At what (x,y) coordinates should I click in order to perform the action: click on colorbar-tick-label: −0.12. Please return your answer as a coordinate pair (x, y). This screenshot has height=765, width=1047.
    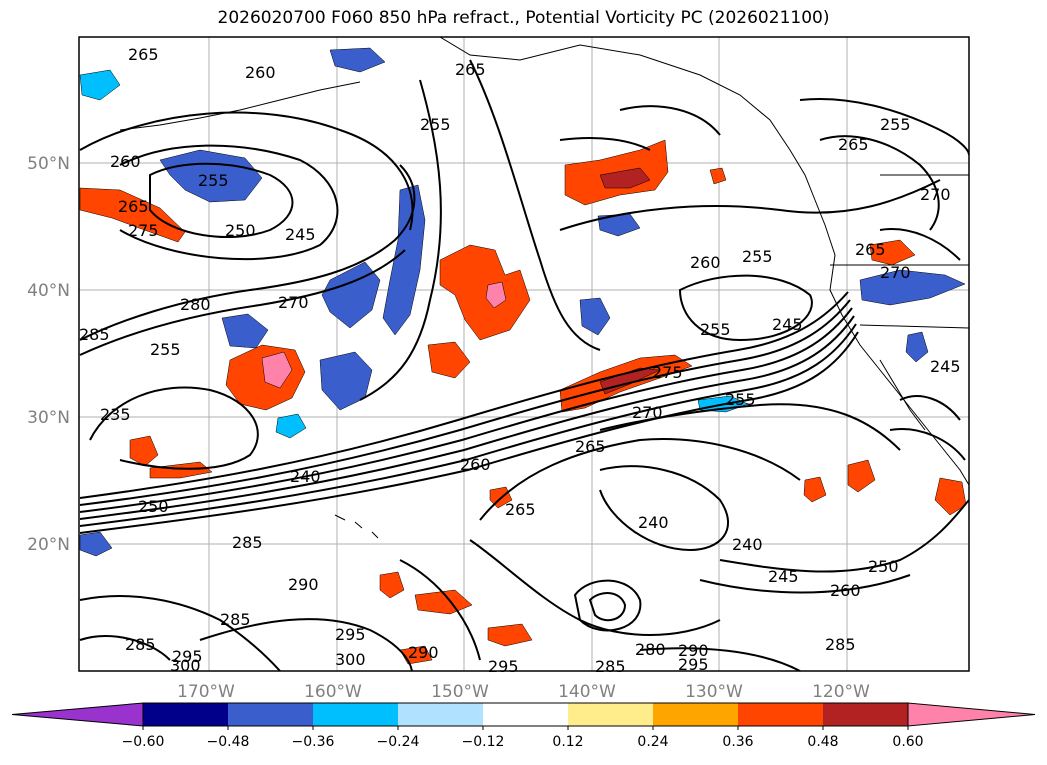
    Looking at the image, I should click on (483, 742).